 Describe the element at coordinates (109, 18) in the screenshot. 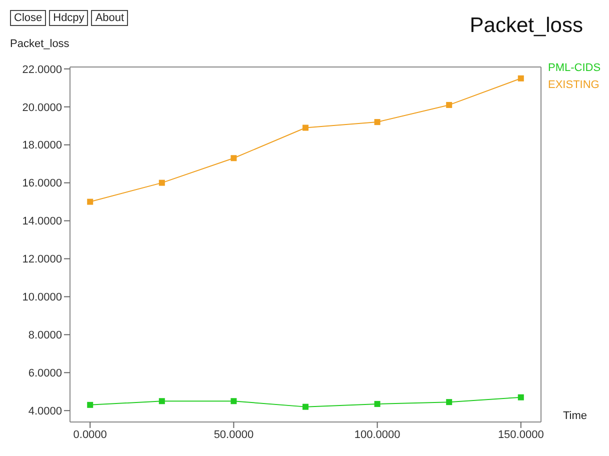

I see `about-button: About` at that location.